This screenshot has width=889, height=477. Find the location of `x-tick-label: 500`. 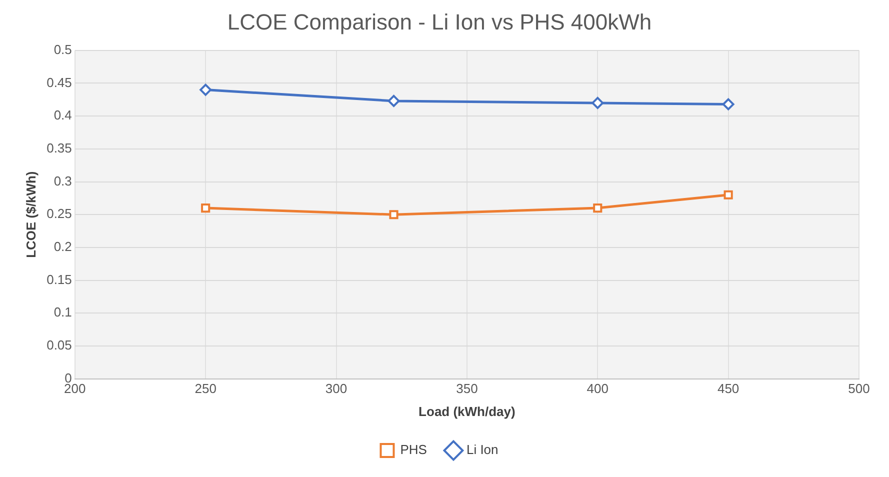

x-tick-label: 500 is located at coordinates (859, 388).